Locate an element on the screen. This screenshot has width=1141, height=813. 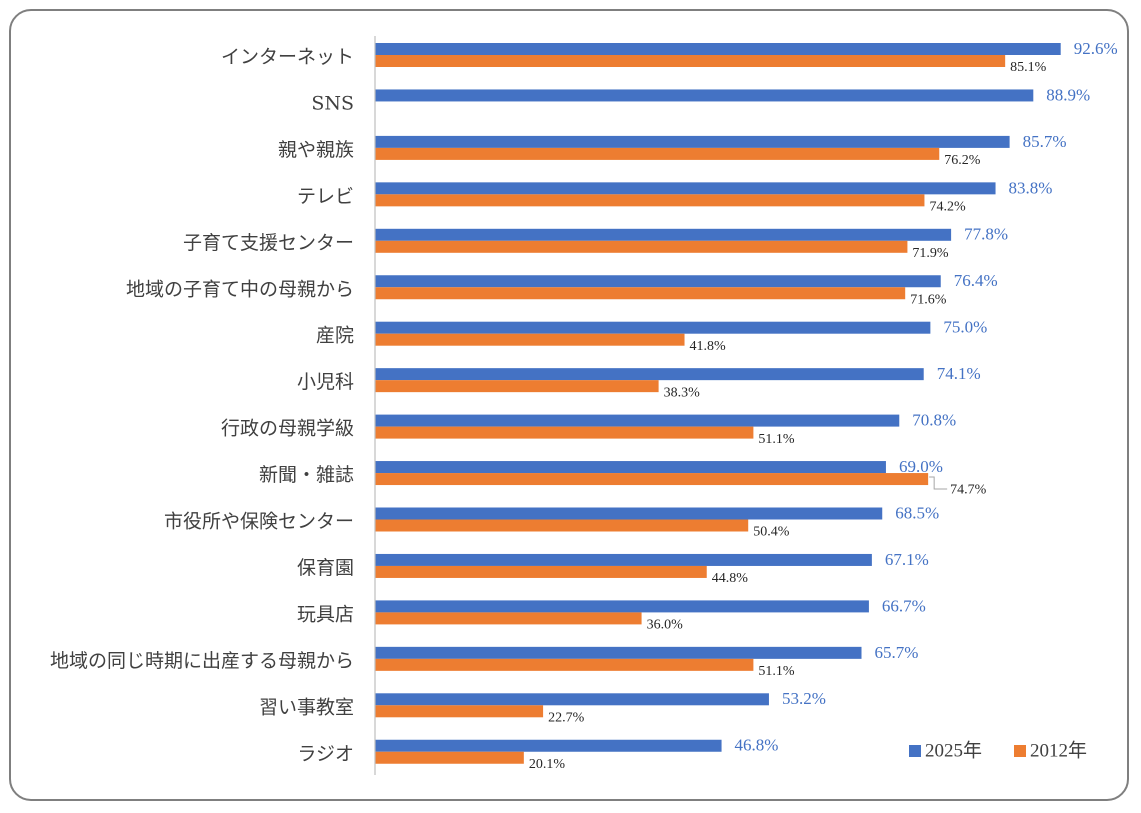
category-label: 保育園 is located at coordinates (325, 568).